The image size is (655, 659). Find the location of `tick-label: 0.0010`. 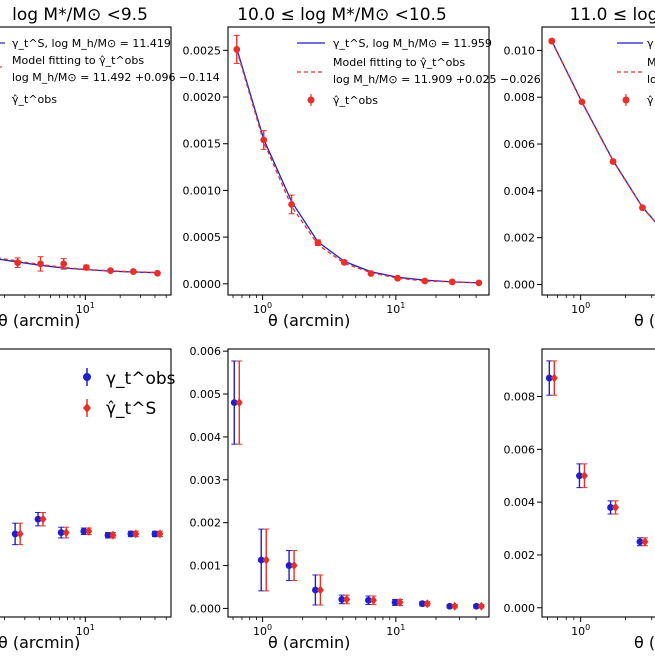

tick-label: 0.0010 is located at coordinates (202, 190).